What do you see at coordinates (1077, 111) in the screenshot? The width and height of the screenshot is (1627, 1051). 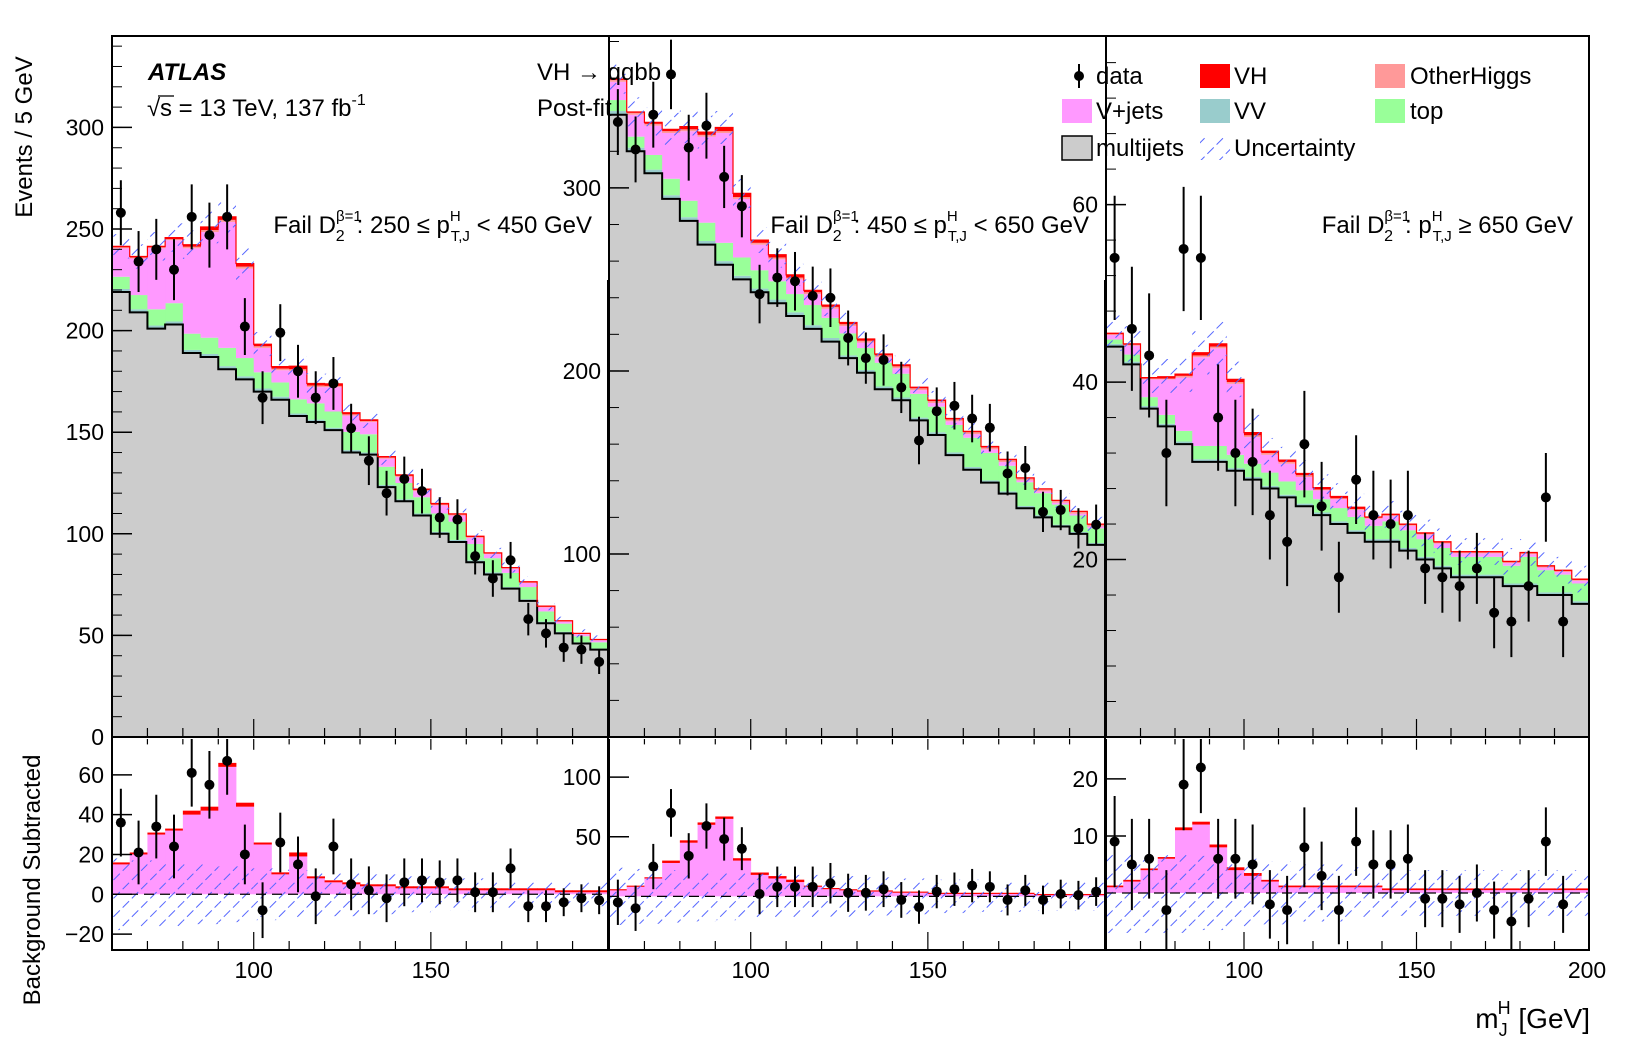 I see `legend-vjets-swatch` at bounding box center [1077, 111].